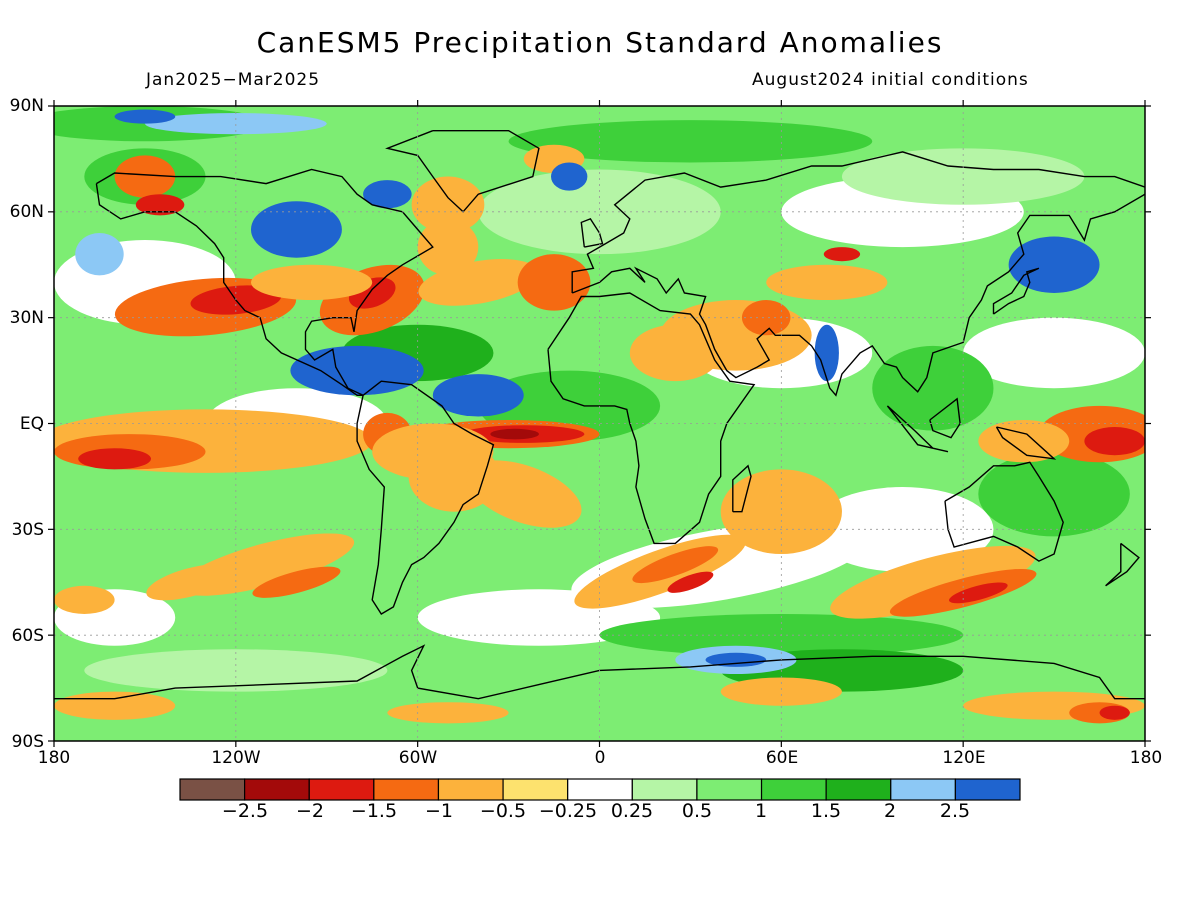  Describe the element at coordinates (26, 106) in the screenshot. I see `lat-label-90n: 90N` at that location.